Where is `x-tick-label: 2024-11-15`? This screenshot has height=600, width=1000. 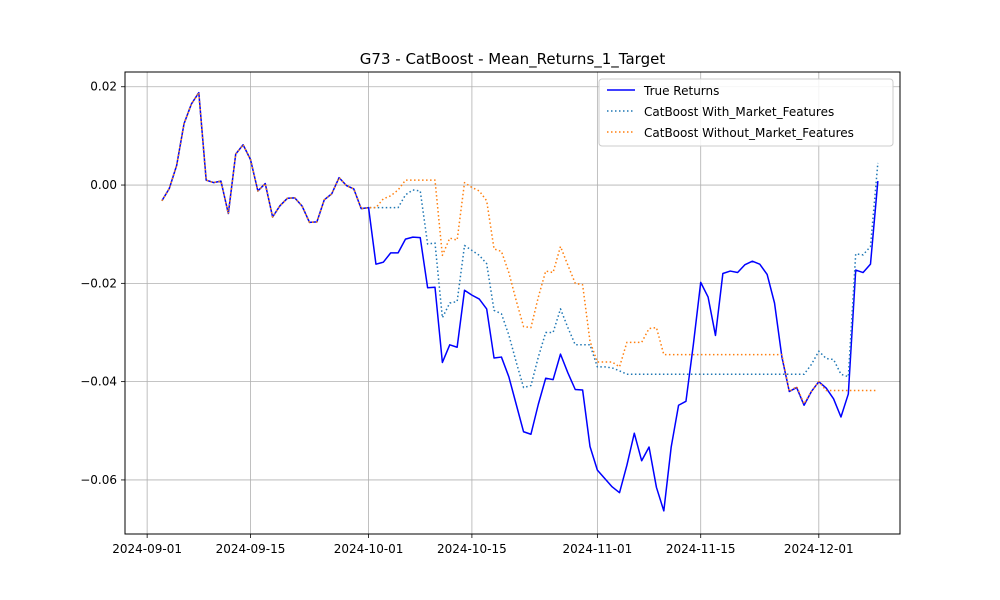
x-tick-label: 2024-11-15 is located at coordinates (701, 549).